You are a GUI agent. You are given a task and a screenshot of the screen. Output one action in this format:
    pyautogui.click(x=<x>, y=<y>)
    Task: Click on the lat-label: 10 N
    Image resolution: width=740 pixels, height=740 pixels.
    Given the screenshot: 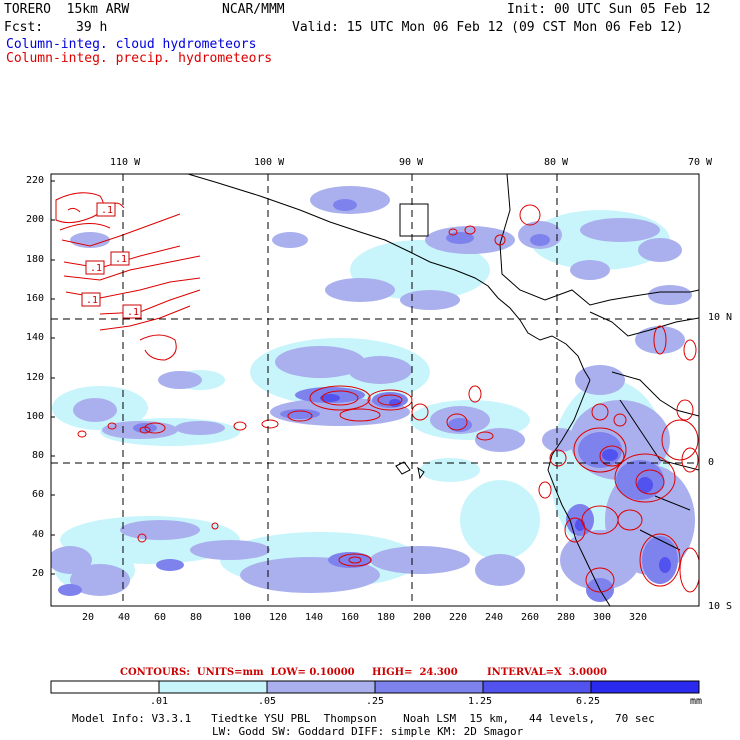 What is the action you would take?
    pyautogui.click(x=720, y=317)
    